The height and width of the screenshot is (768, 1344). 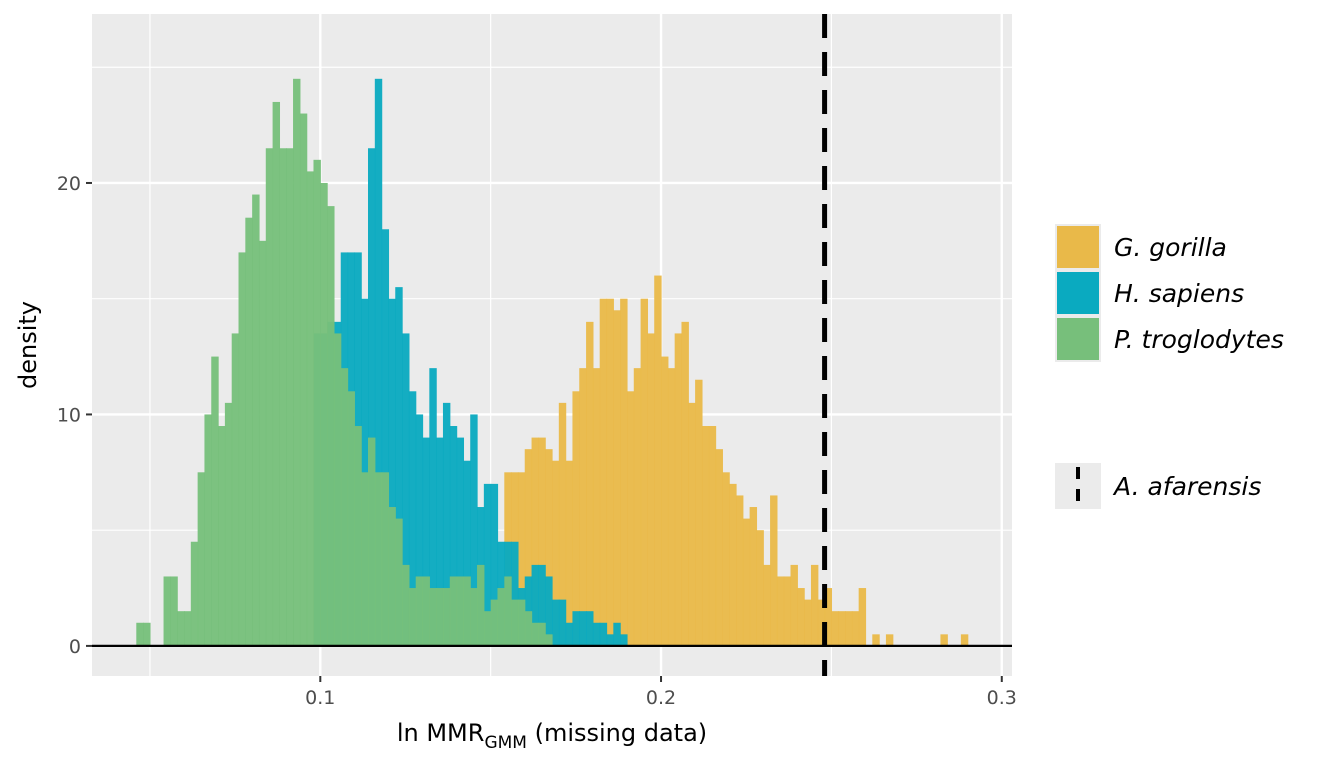 I want to click on x-axis: 0.1 0.2 0.3, so click(x=661, y=692).